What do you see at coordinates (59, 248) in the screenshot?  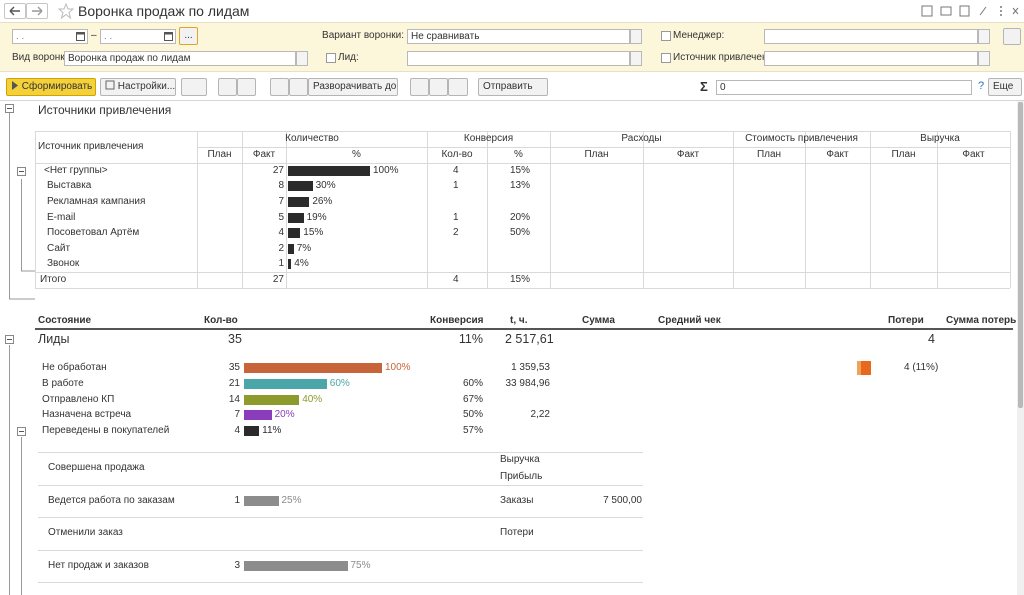 I see `source-name: Сайт` at bounding box center [59, 248].